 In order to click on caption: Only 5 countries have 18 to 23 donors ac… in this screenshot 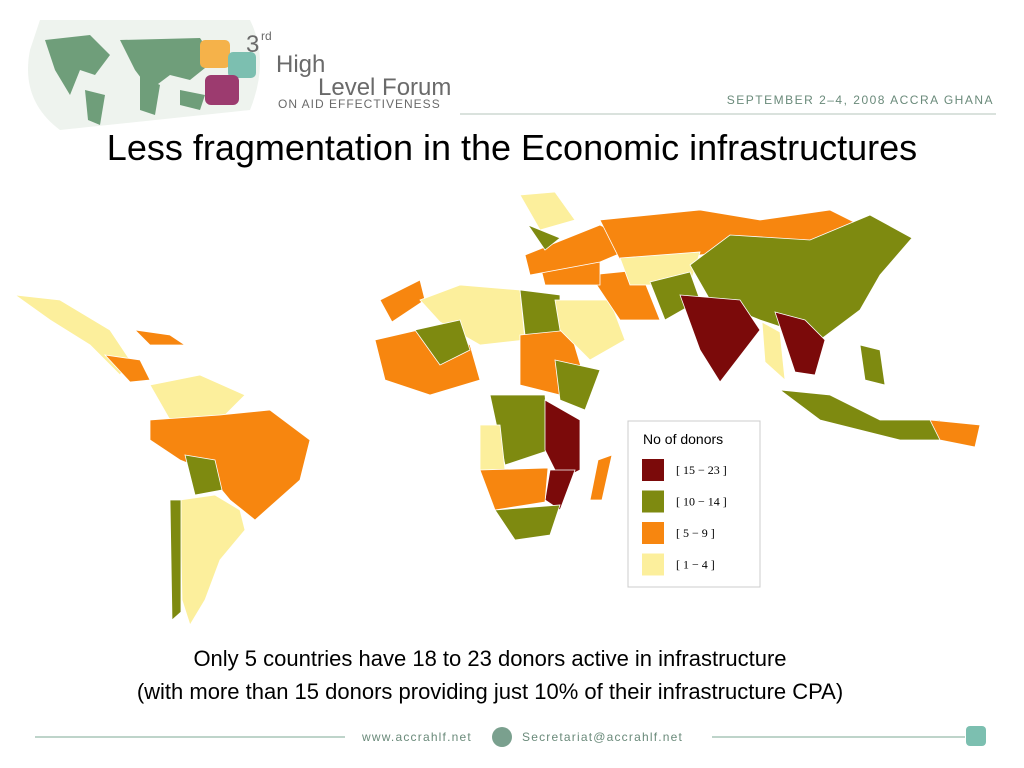, I will do `click(490, 675)`.